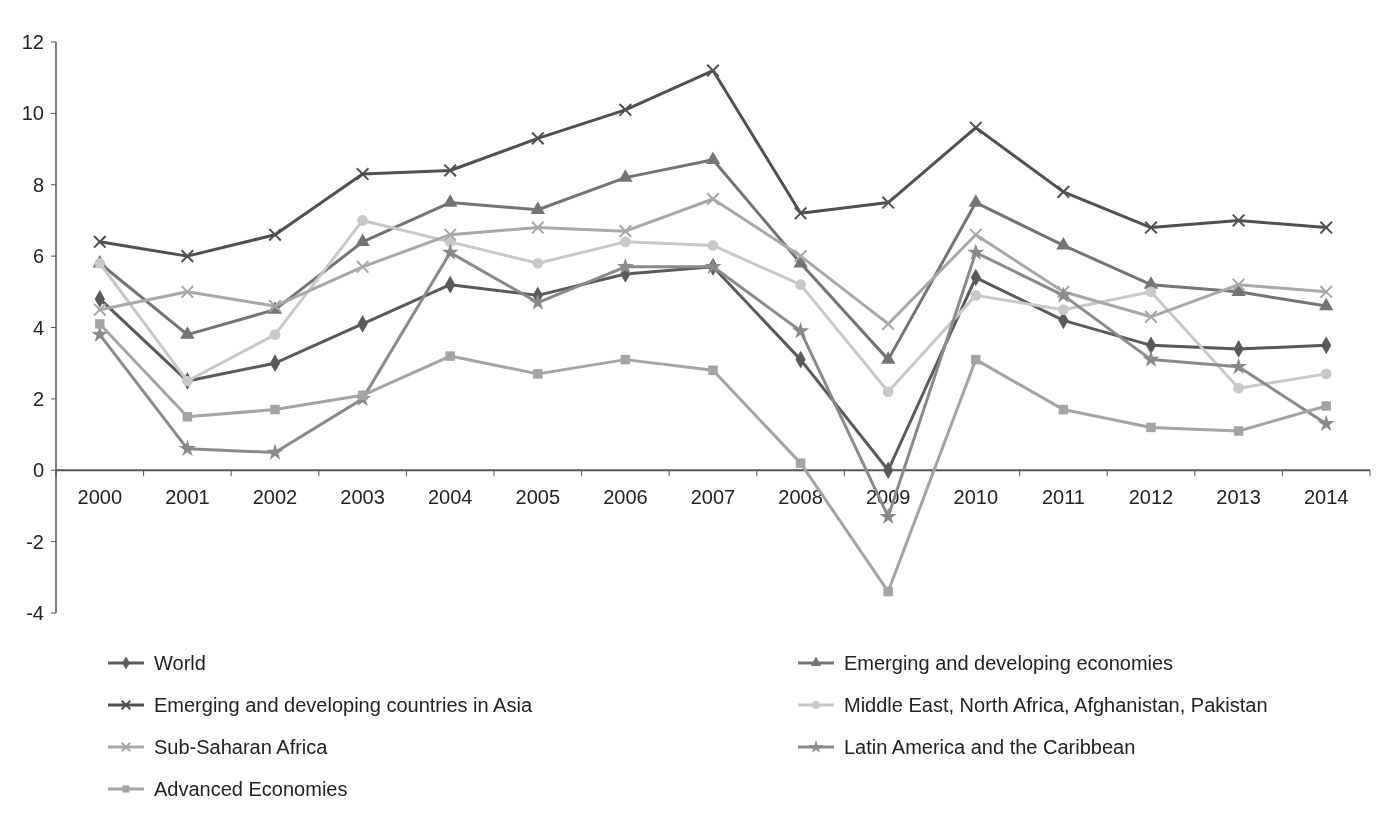 The height and width of the screenshot is (828, 1383). What do you see at coordinates (800, 497) in the screenshot?
I see `x-tick-label: 2008` at bounding box center [800, 497].